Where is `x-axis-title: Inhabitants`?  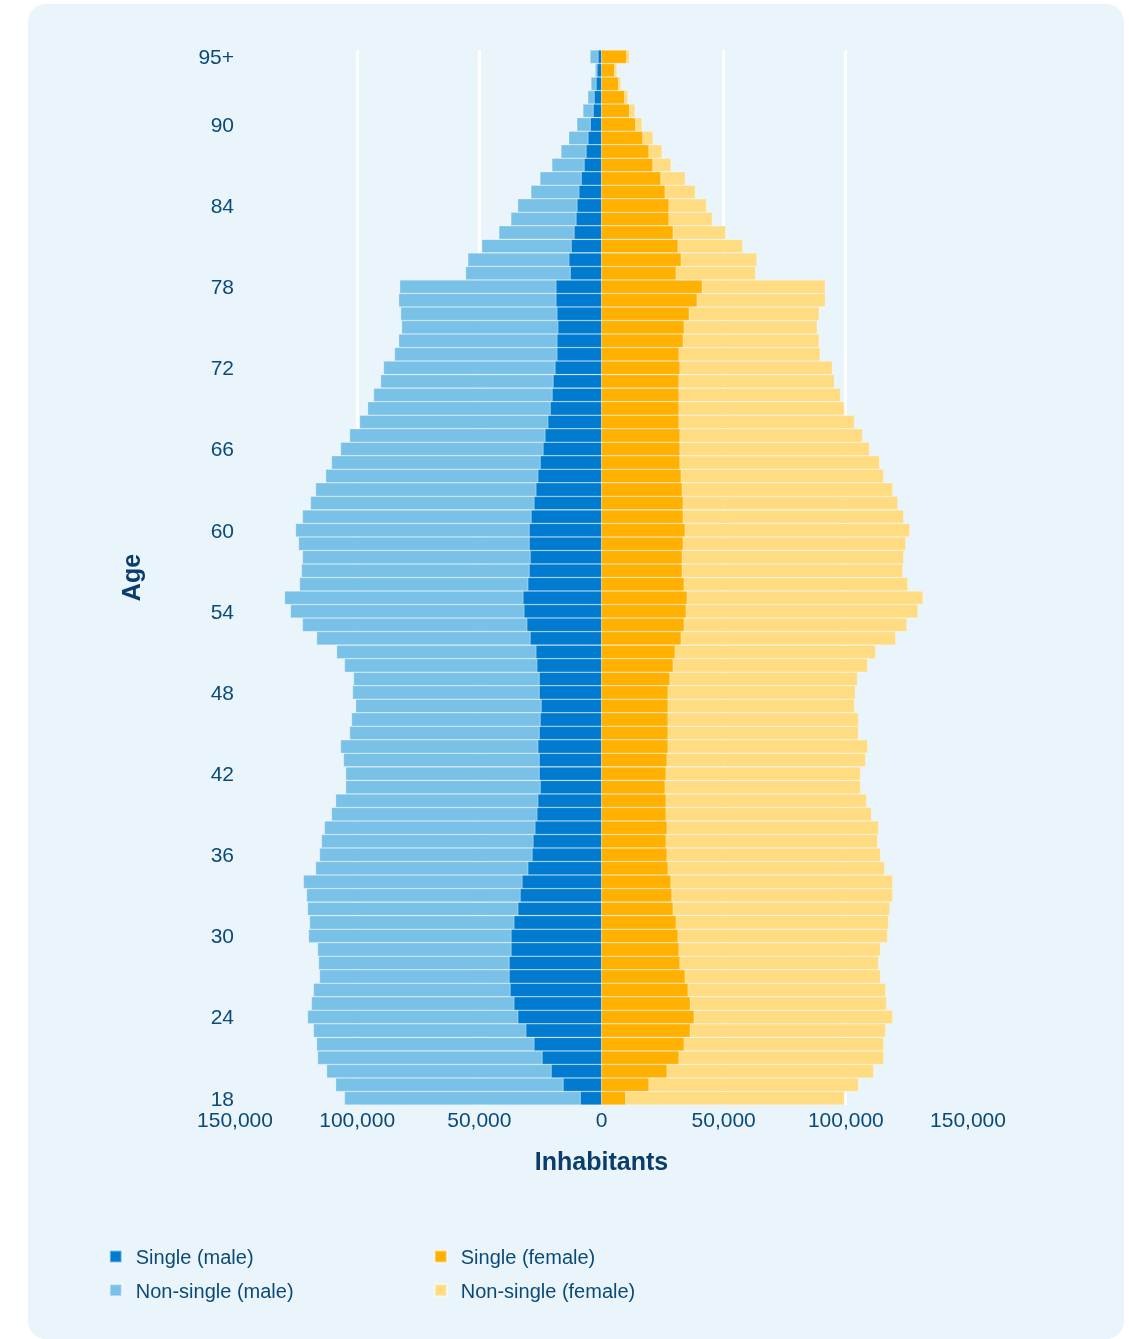 x-axis-title: Inhabitants is located at coordinates (601, 1161).